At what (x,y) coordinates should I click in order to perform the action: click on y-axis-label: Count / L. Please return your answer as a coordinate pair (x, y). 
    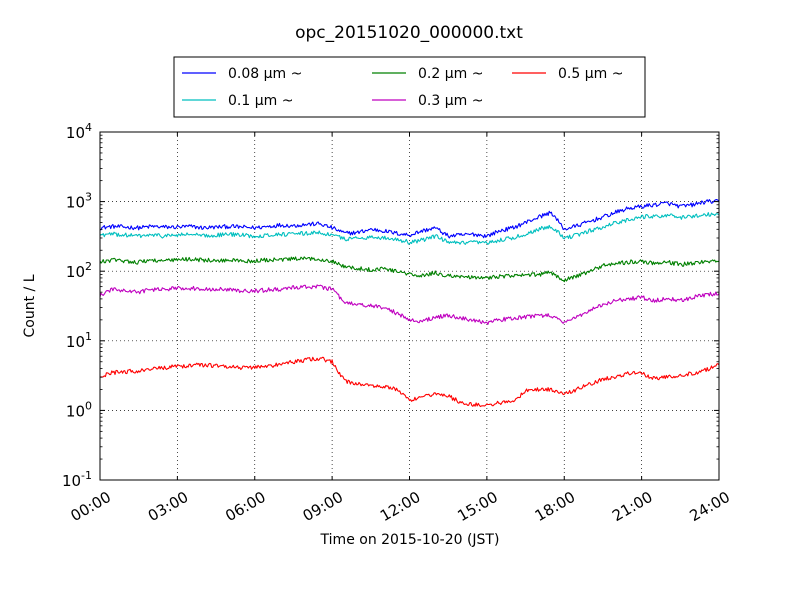
    Looking at the image, I should click on (30, 305).